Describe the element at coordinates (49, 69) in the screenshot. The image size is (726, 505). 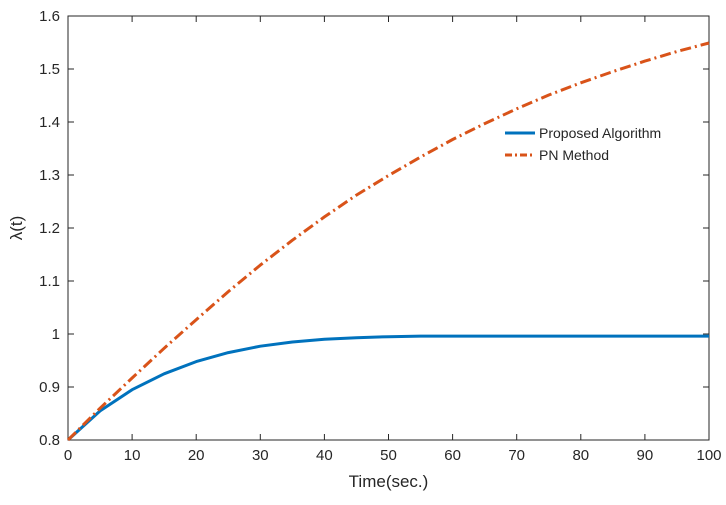
I see `y-tick-label: 1.5` at that location.